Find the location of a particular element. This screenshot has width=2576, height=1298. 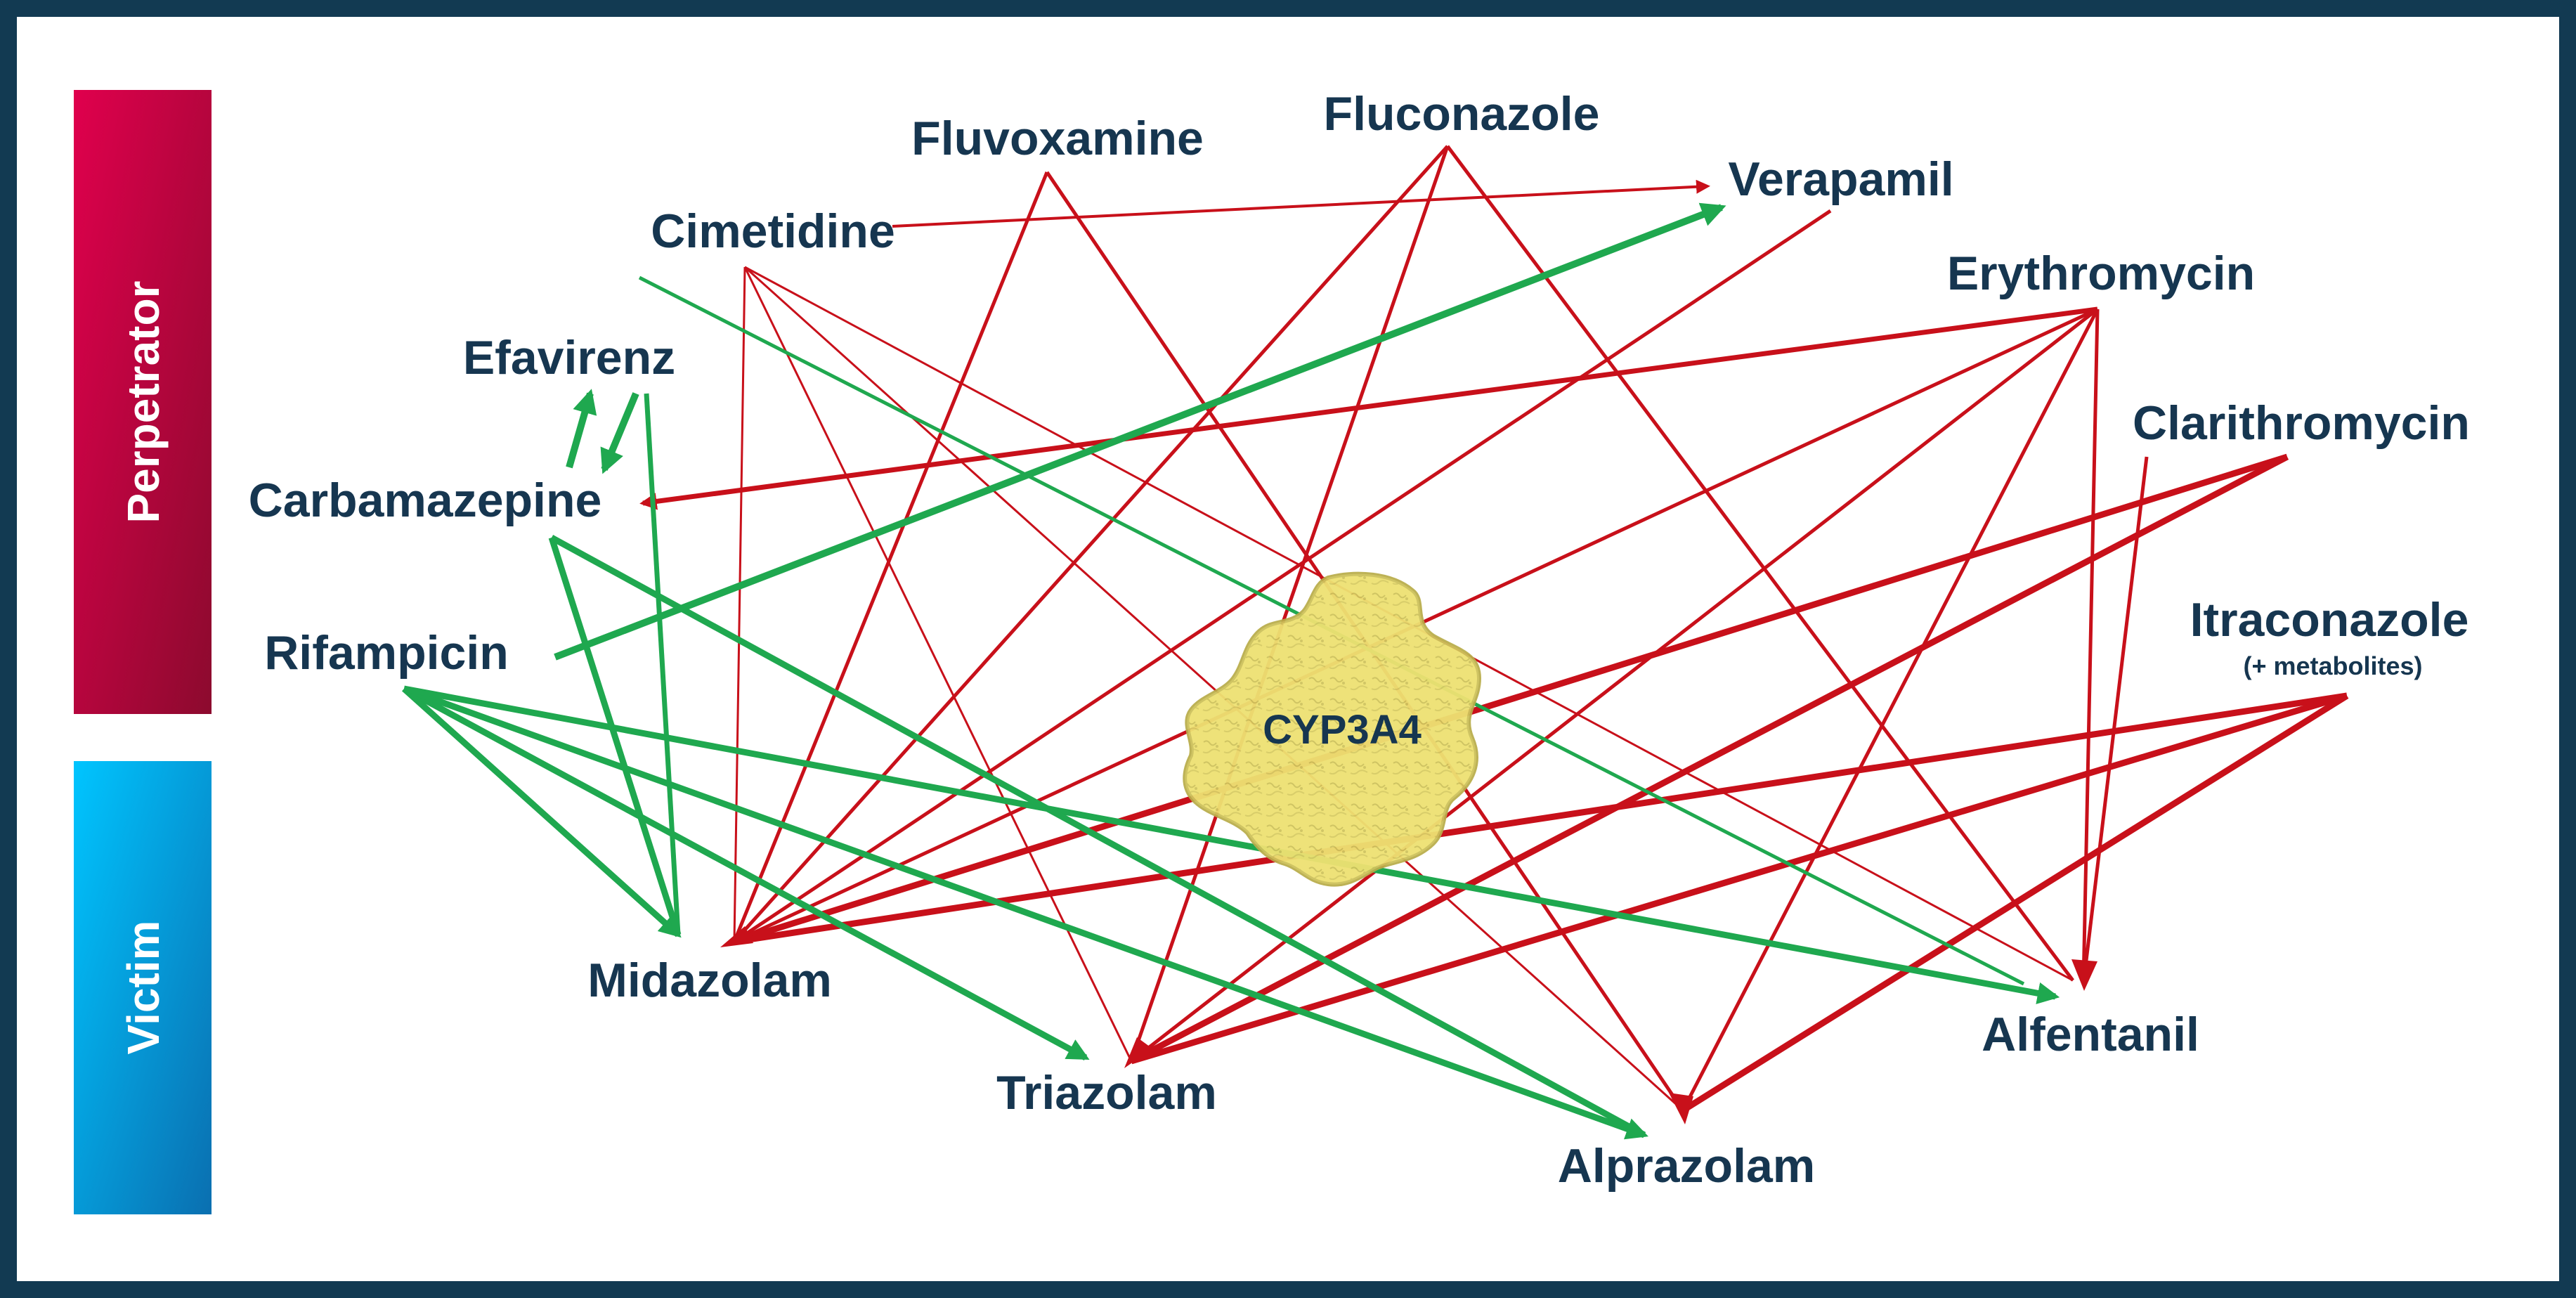

arrow-carbamazepine-efavirenz is located at coordinates (581, 429).